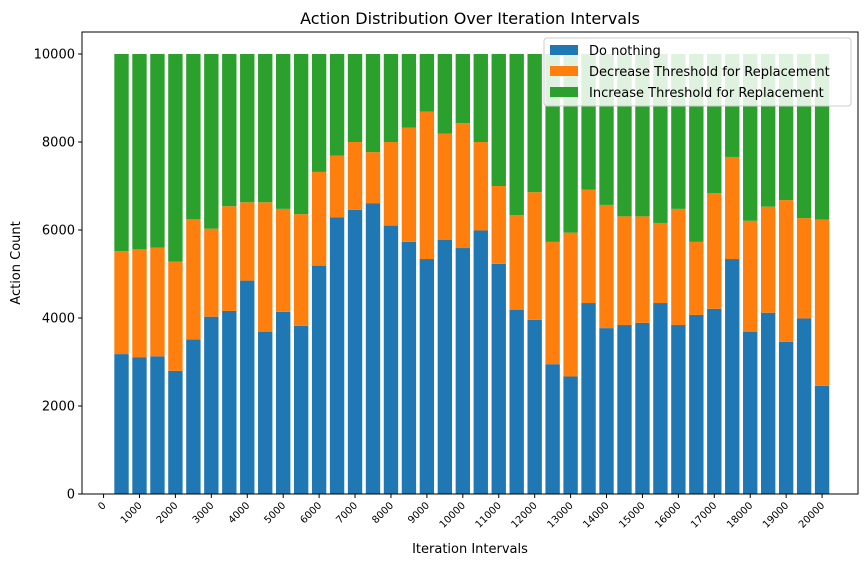 Image resolution: width=868 pixels, height=565 pixels. Describe the element at coordinates (175, 158) in the screenshot. I see `bar-increase-threshold-2000` at that location.